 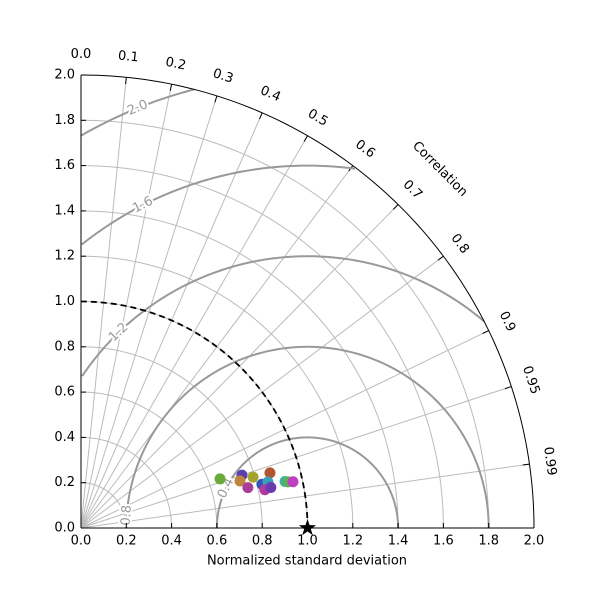 I want to click on x-tick-label: 0.6, so click(x=217, y=541).